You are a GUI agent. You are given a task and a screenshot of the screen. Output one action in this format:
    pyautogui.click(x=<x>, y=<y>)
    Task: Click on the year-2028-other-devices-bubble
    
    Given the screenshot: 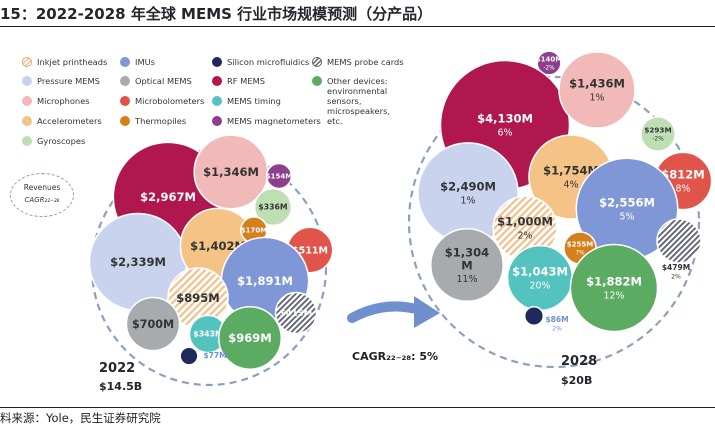 What is the action you would take?
    pyautogui.click(x=614, y=288)
    